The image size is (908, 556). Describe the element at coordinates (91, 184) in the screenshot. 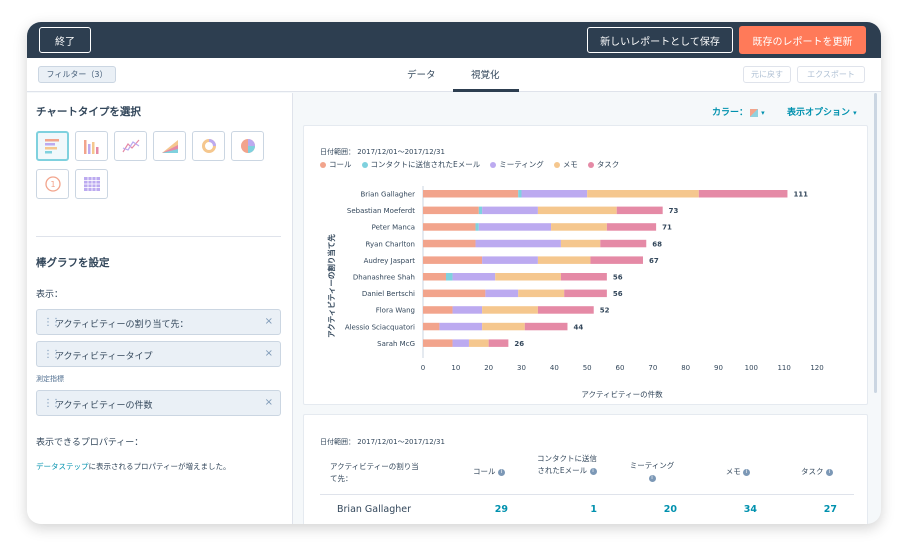

I see `chart-type-heatmap` at that location.